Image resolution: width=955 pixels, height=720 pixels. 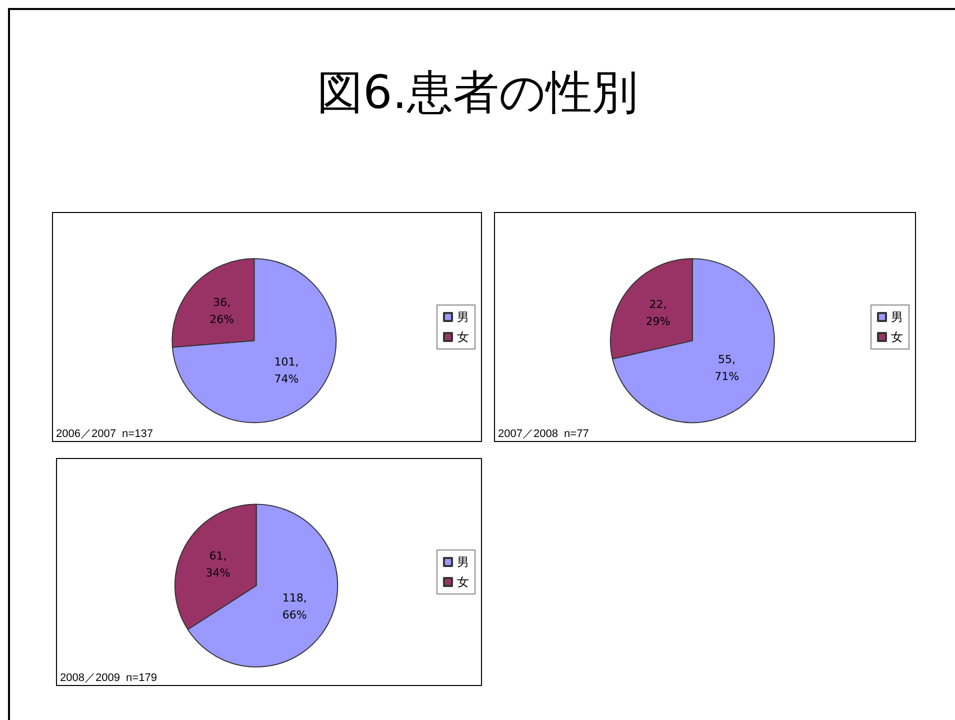 I want to click on data-label: 101, 74%, so click(x=286, y=371).